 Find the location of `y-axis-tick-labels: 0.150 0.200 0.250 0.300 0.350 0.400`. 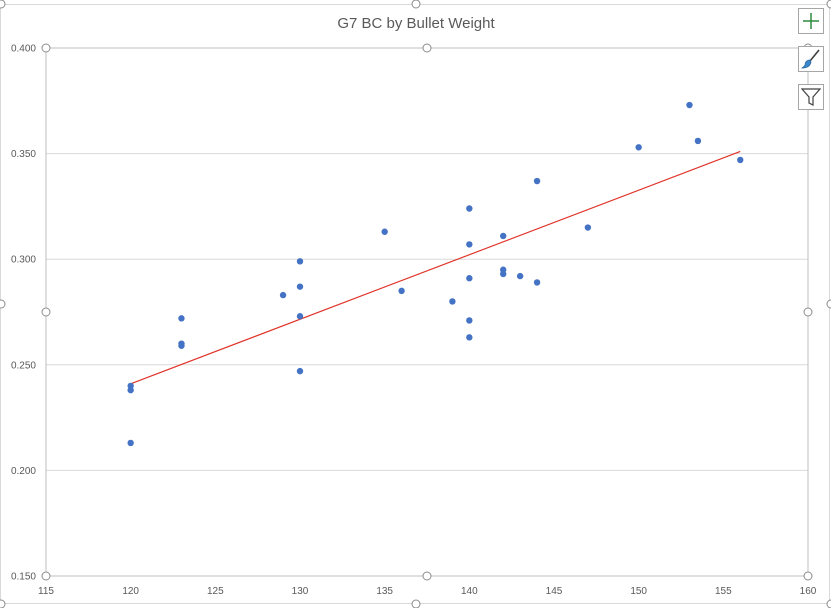

y-axis-tick-labels: 0.150 0.200 0.250 0.300 0.350 0.400 is located at coordinates (23, 313).